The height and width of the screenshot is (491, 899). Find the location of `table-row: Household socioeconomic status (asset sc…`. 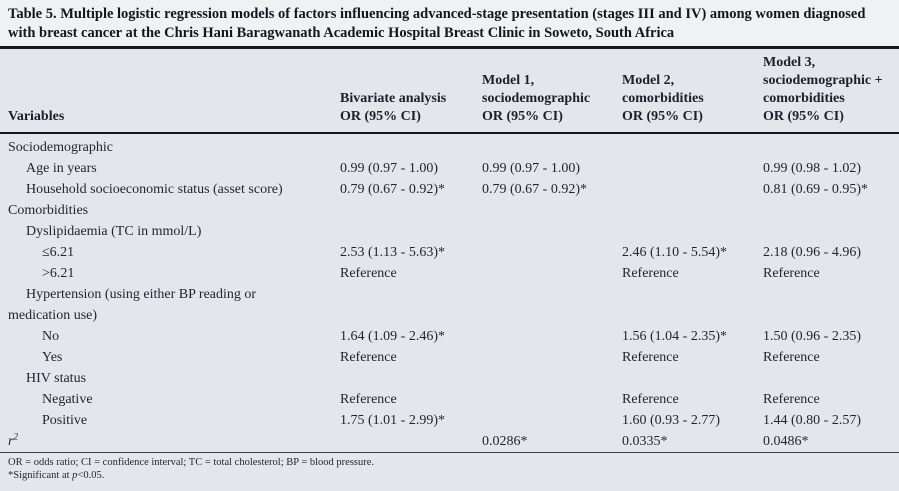

table-row: Household socioeconomic status (asset sc… is located at coordinates (449, 189).